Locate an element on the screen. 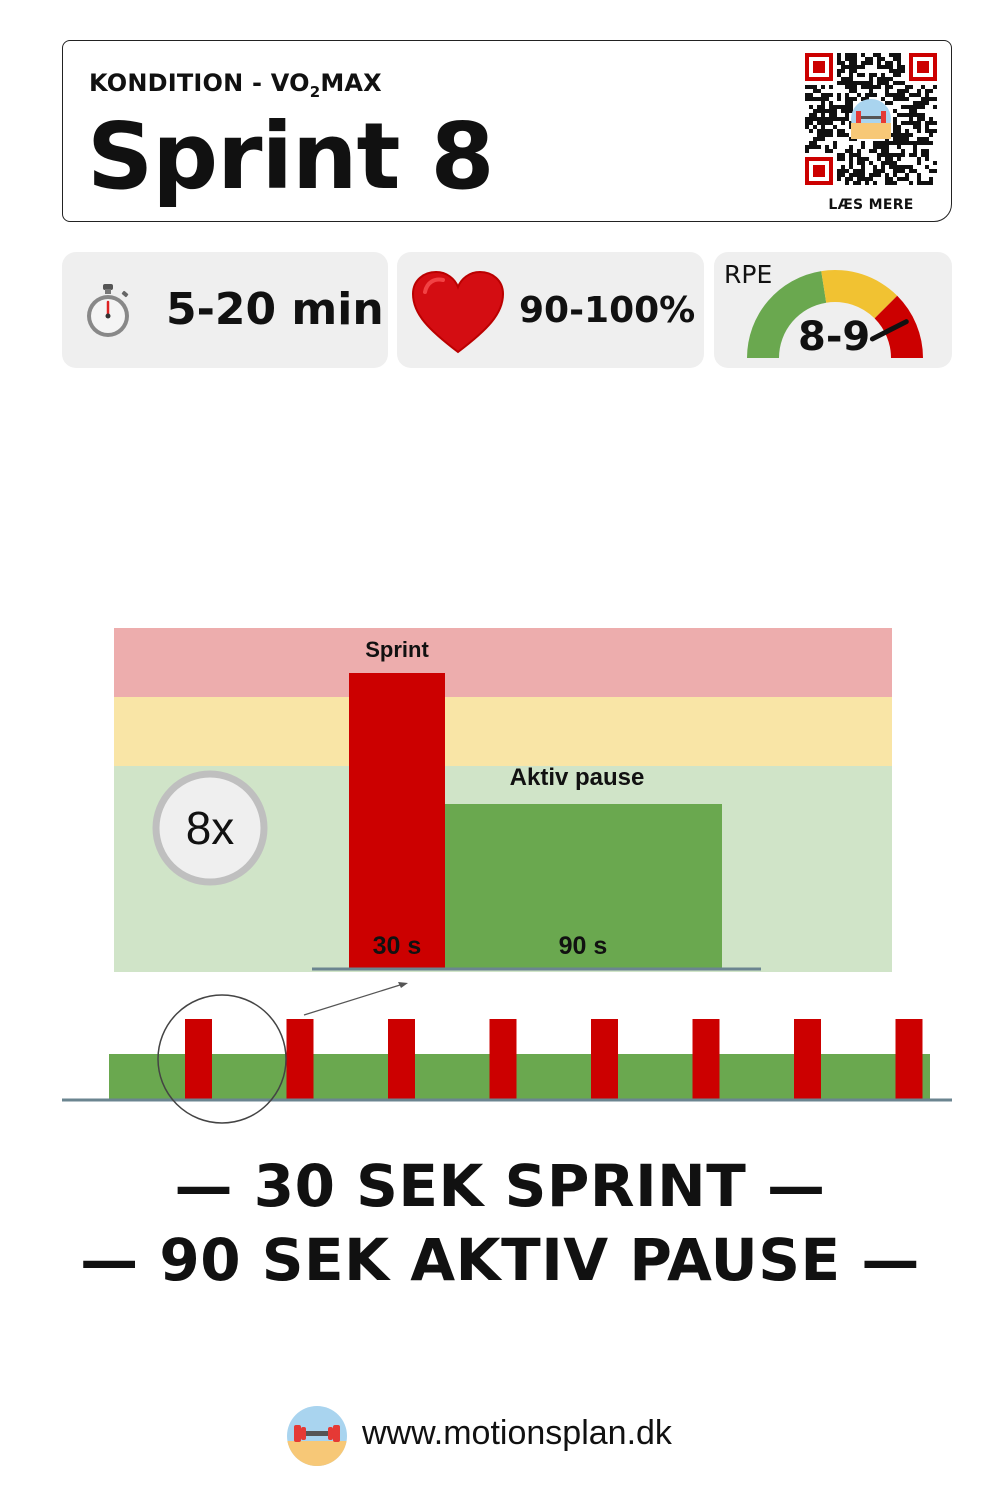  pause-bar is located at coordinates (583, 886).